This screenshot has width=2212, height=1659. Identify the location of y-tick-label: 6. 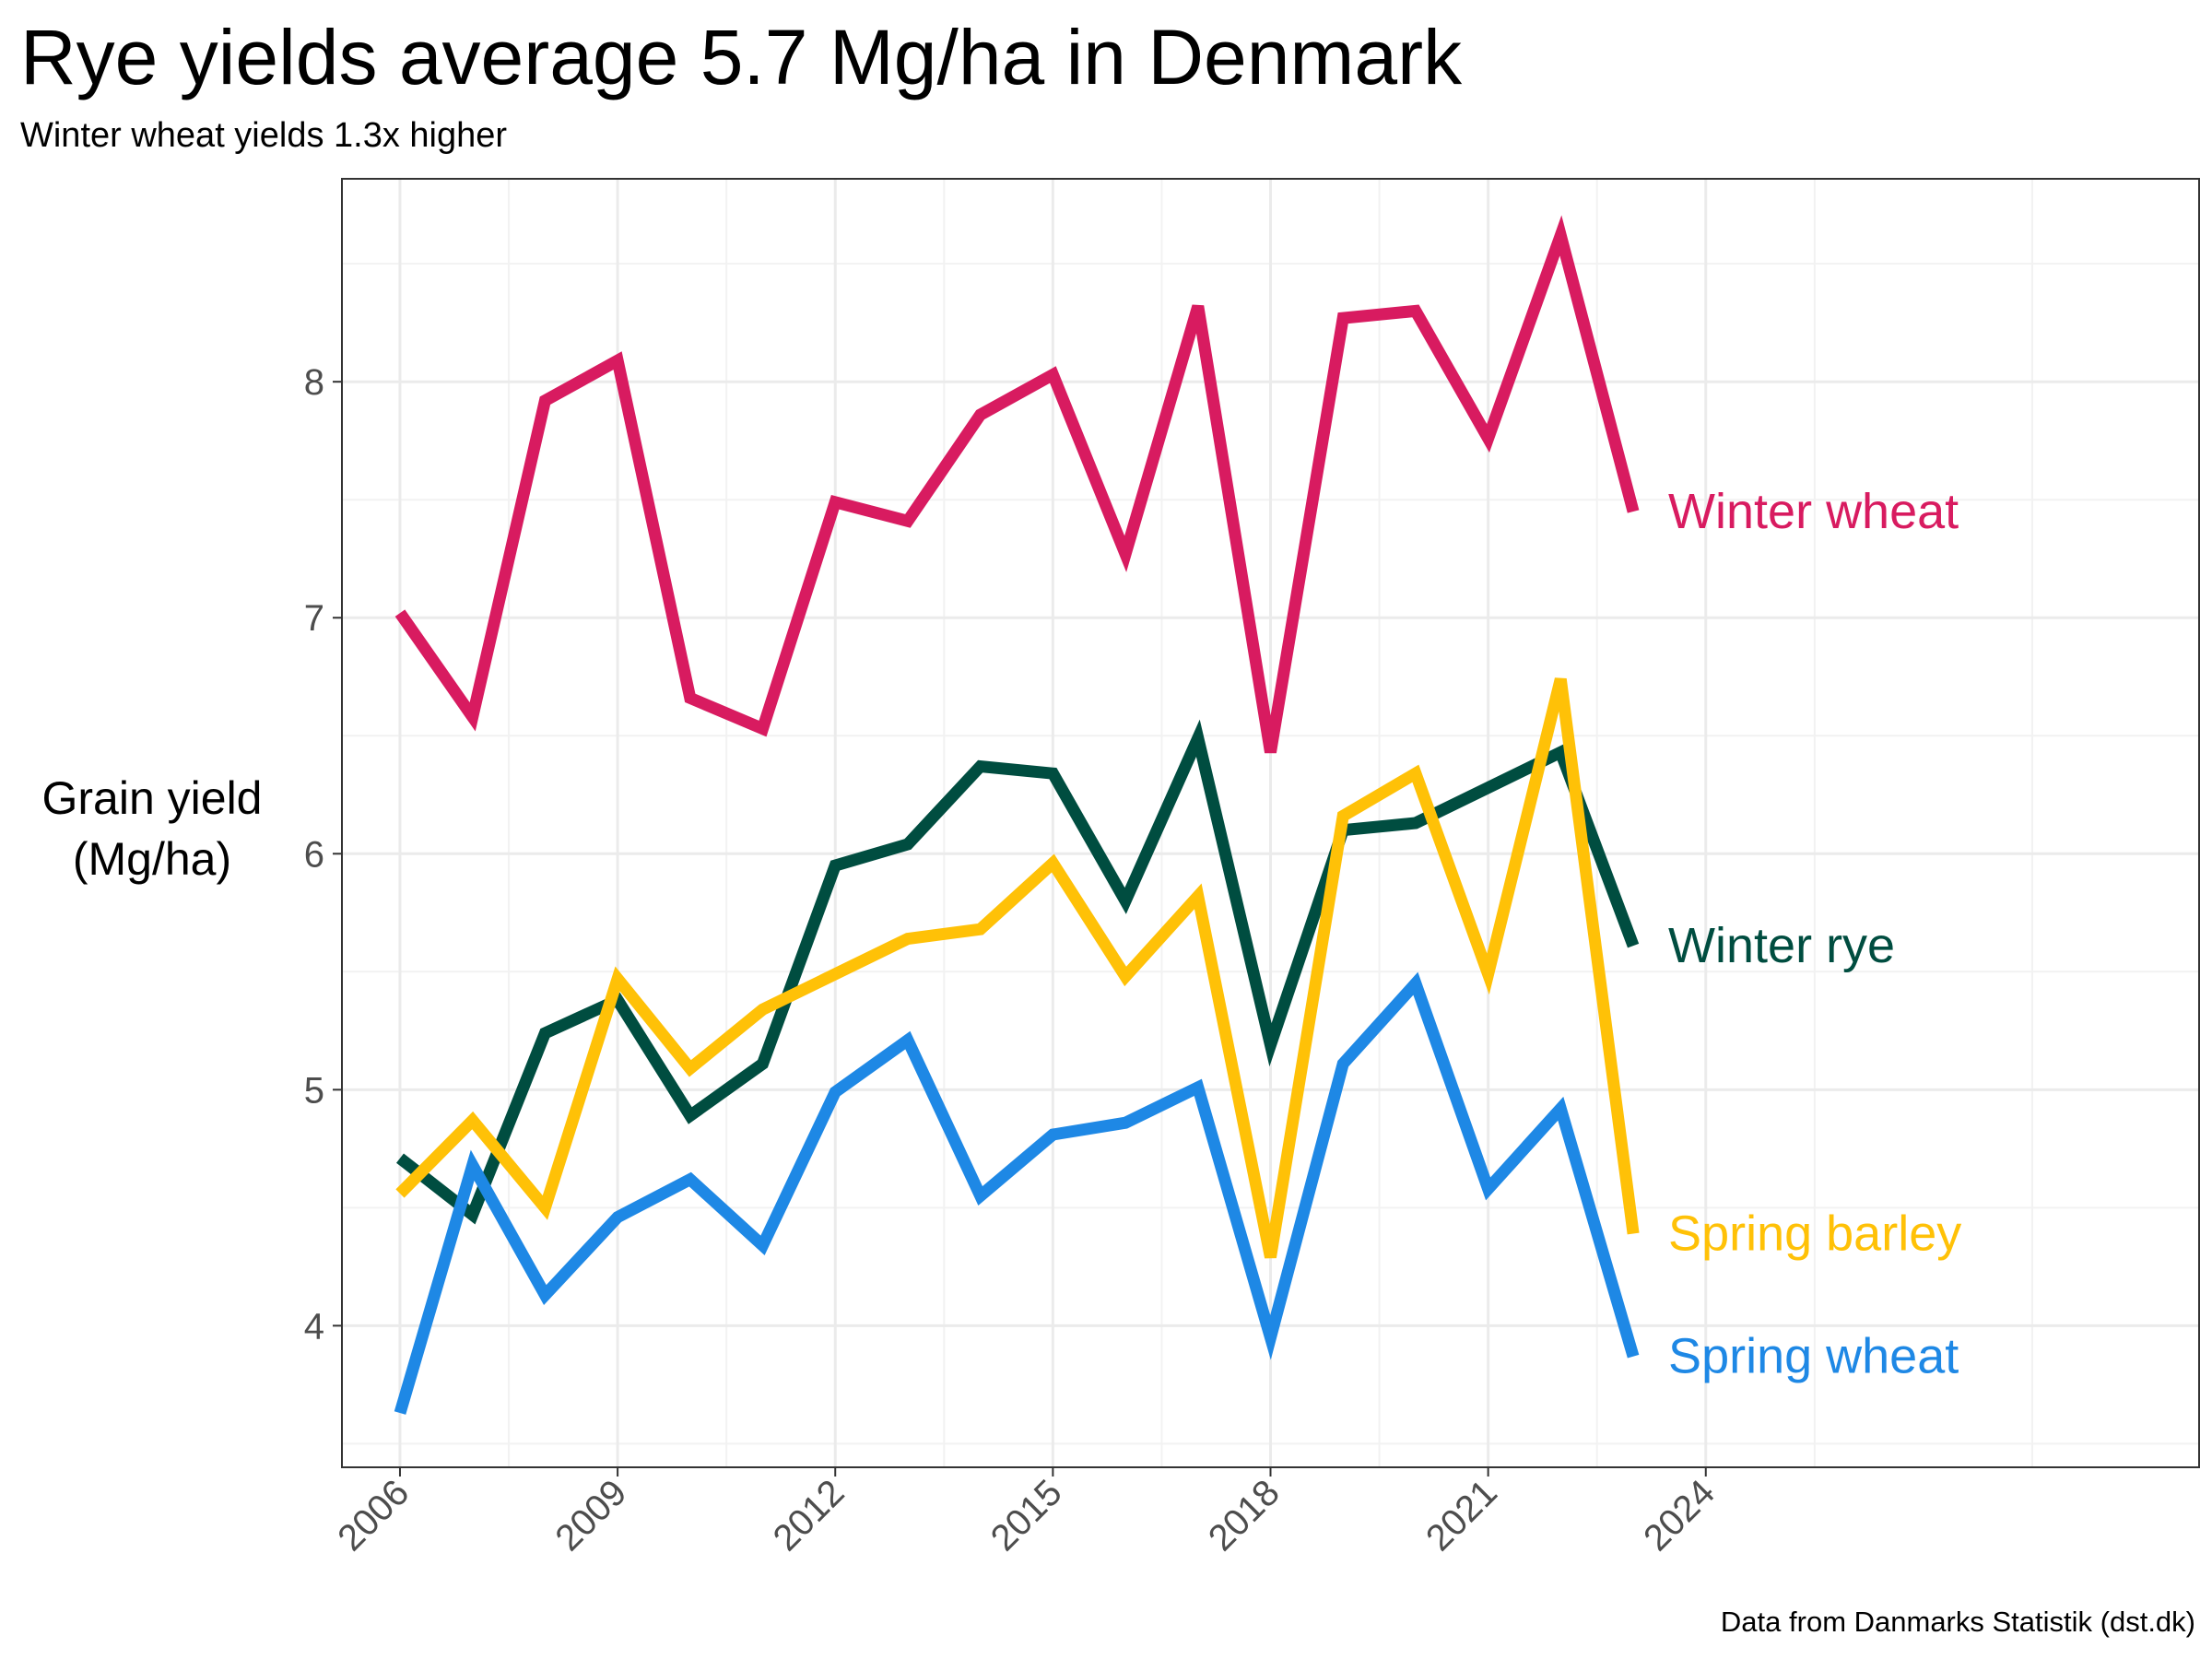
(314, 854).